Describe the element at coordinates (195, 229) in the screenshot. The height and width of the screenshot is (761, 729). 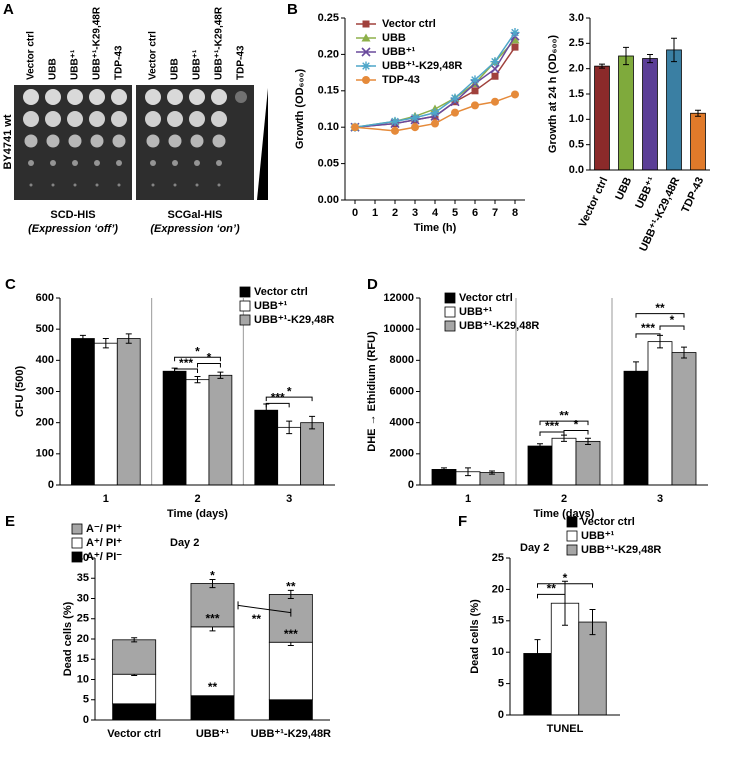
I see `condition-label: (Expression ‘on’)` at that location.